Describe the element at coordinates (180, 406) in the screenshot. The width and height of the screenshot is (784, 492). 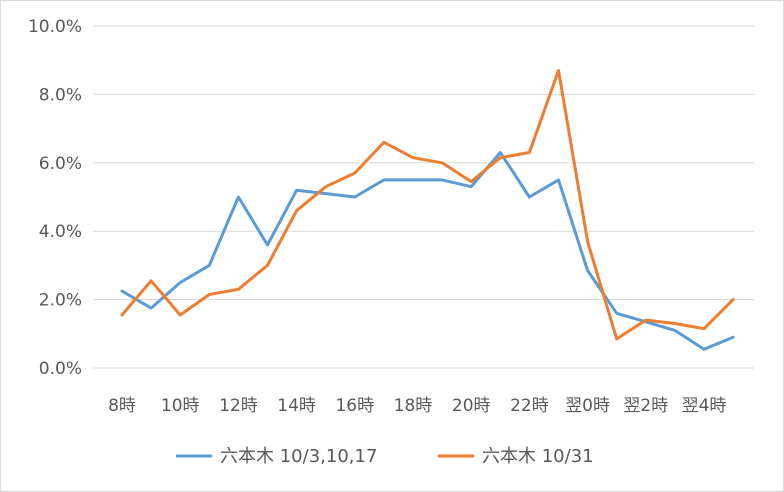
I see `x-tick-label: 10時` at that location.